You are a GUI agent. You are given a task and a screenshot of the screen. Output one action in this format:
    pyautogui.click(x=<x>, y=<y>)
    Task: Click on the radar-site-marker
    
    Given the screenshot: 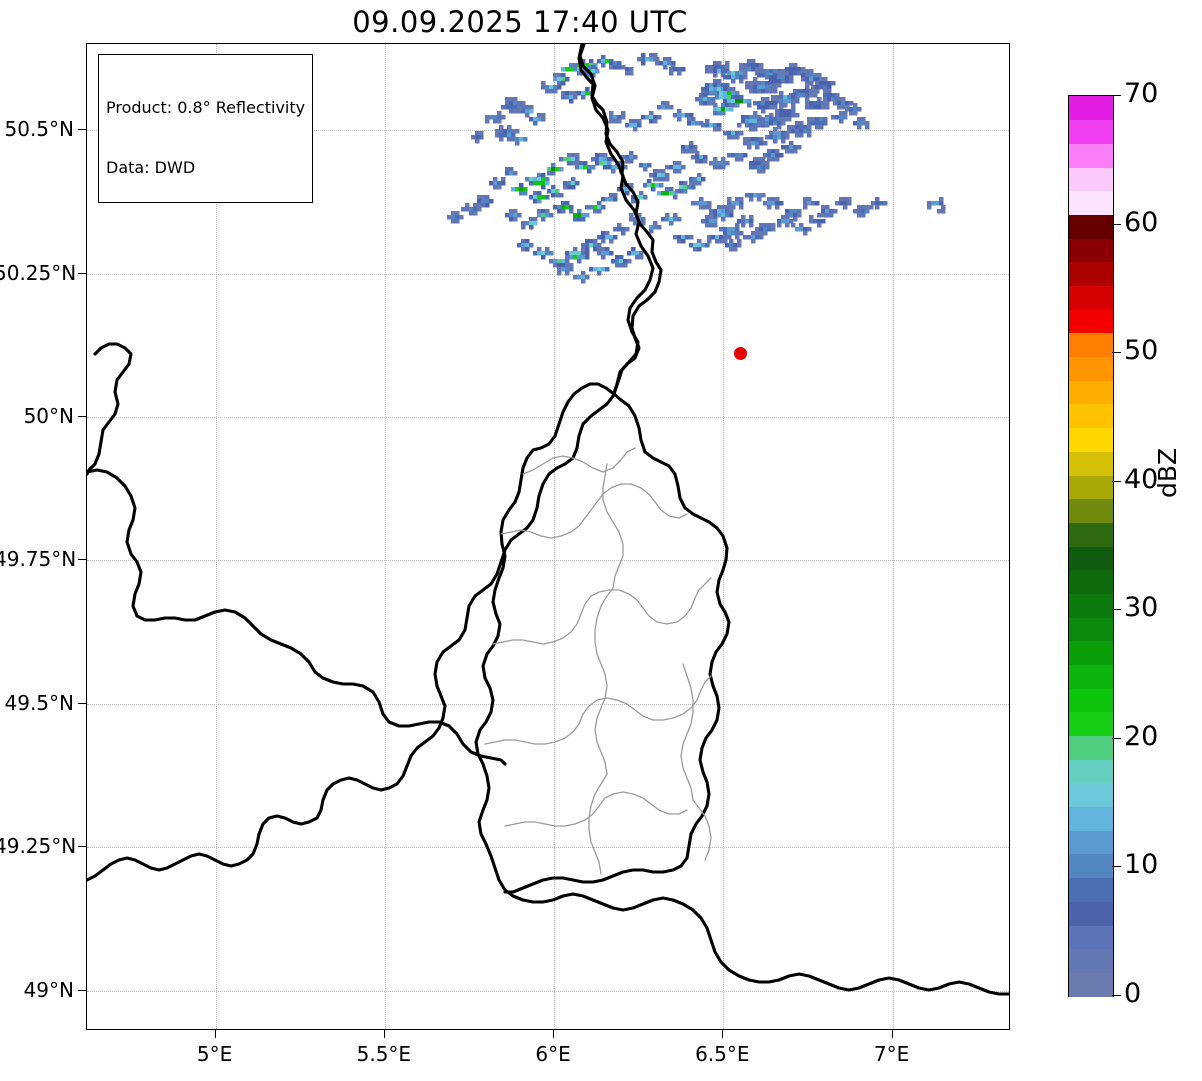 What is the action you would take?
    pyautogui.click(x=740, y=354)
    